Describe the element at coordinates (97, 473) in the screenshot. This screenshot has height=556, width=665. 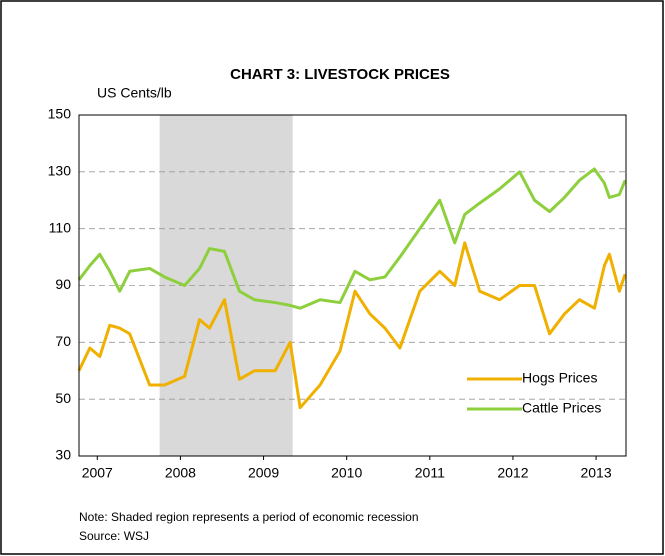
I see `x-tick-label: 2007` at that location.